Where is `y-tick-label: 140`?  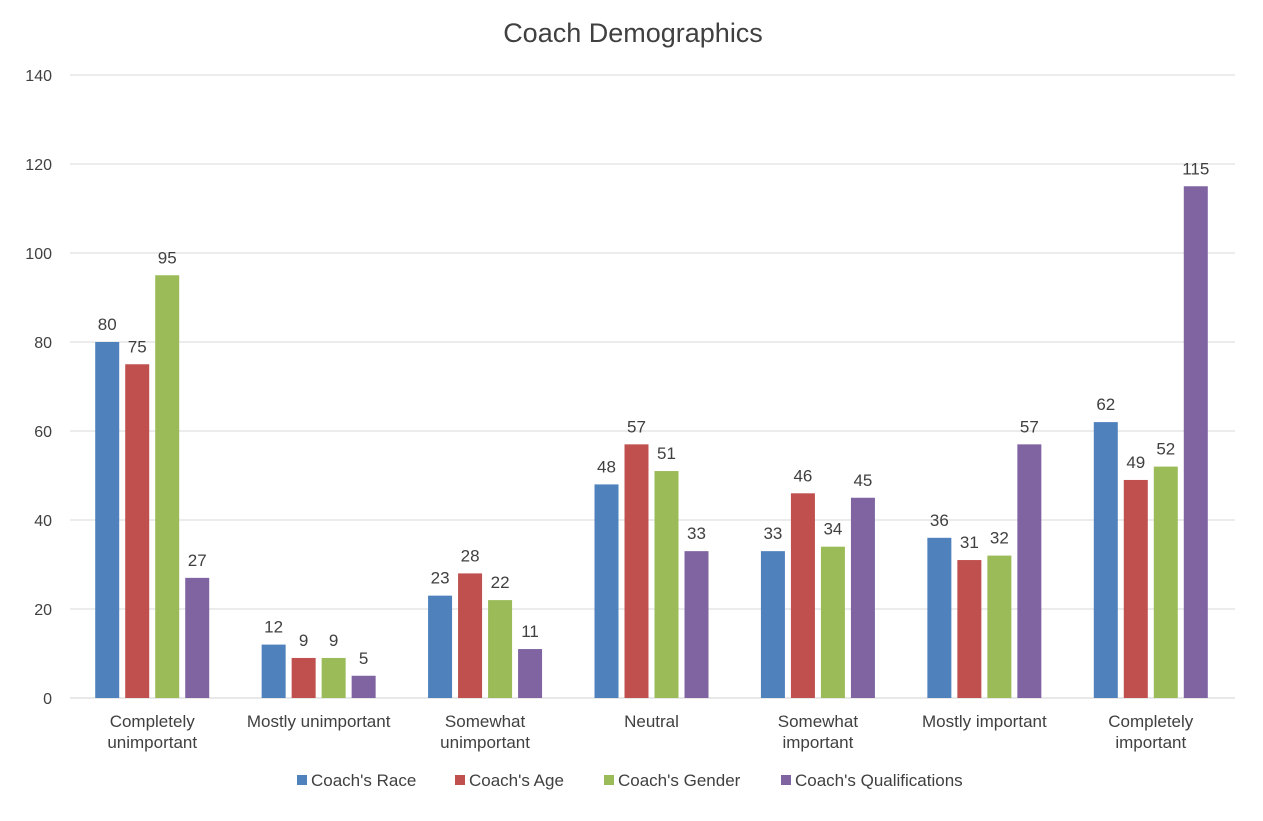 y-tick-label: 140 is located at coordinates (38, 76).